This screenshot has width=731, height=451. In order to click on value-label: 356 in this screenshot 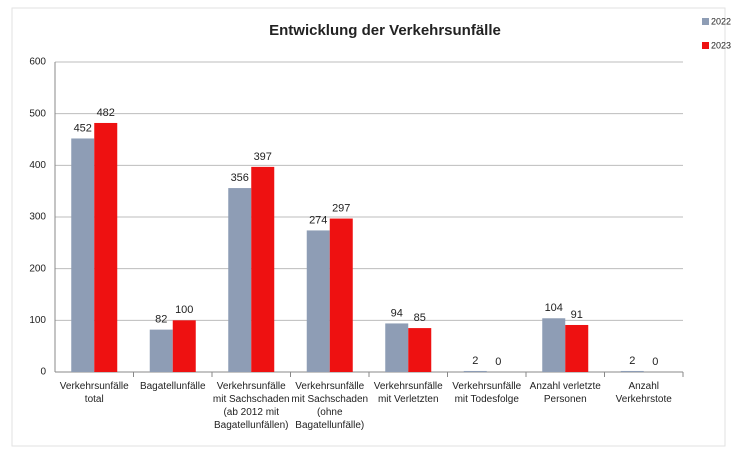, I will do `click(240, 178)`.